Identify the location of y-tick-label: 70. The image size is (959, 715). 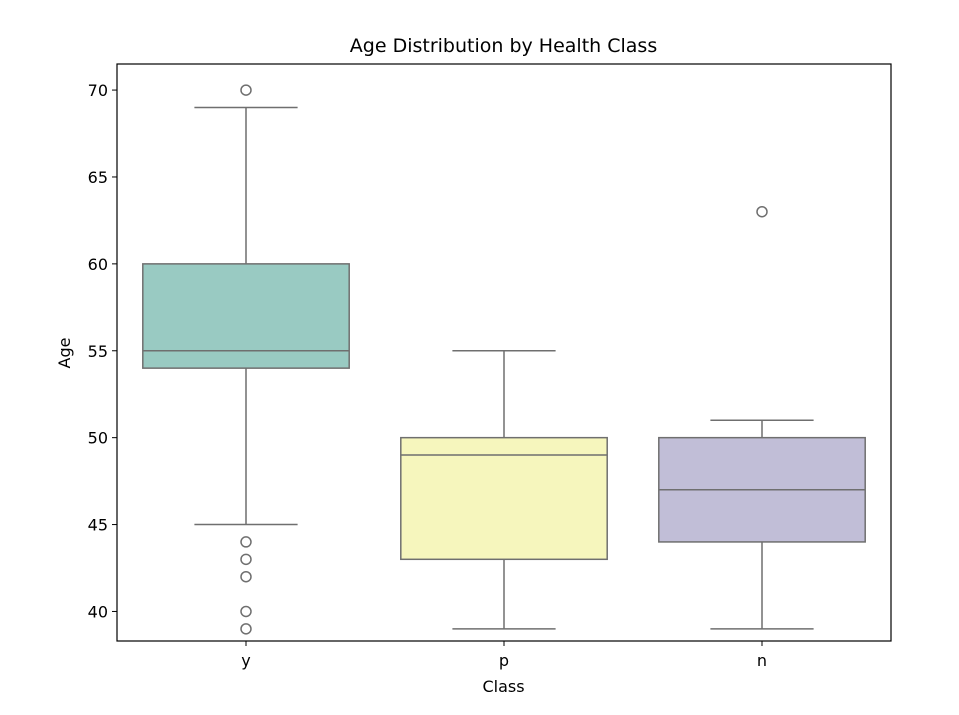
(98, 90).